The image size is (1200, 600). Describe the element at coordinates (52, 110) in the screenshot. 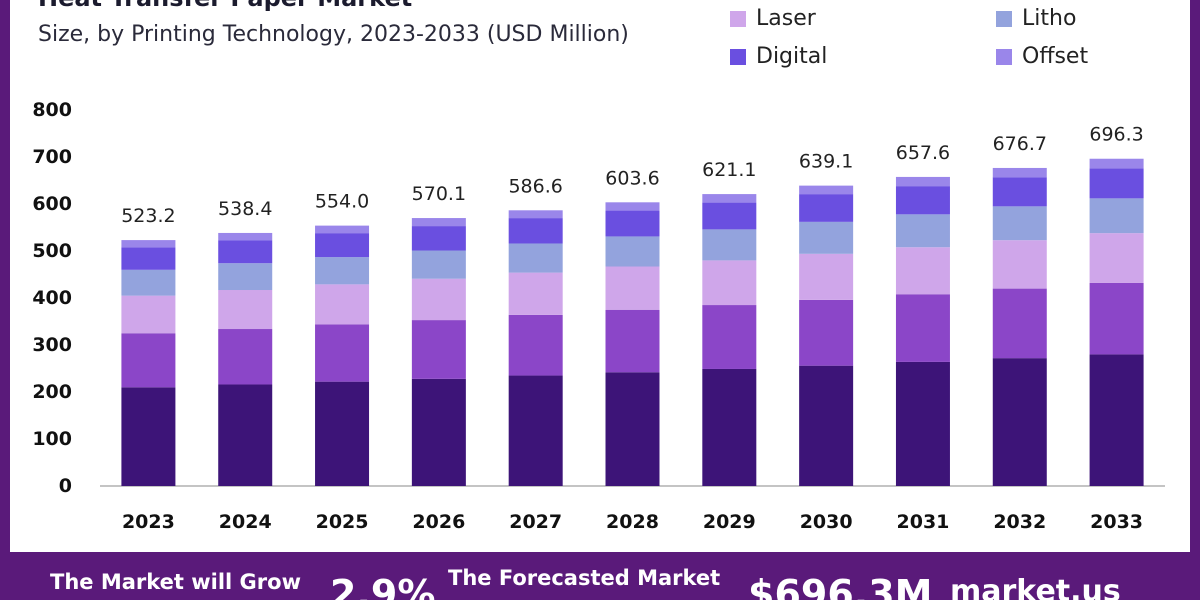

I see `y-tick-label: 800` at that location.